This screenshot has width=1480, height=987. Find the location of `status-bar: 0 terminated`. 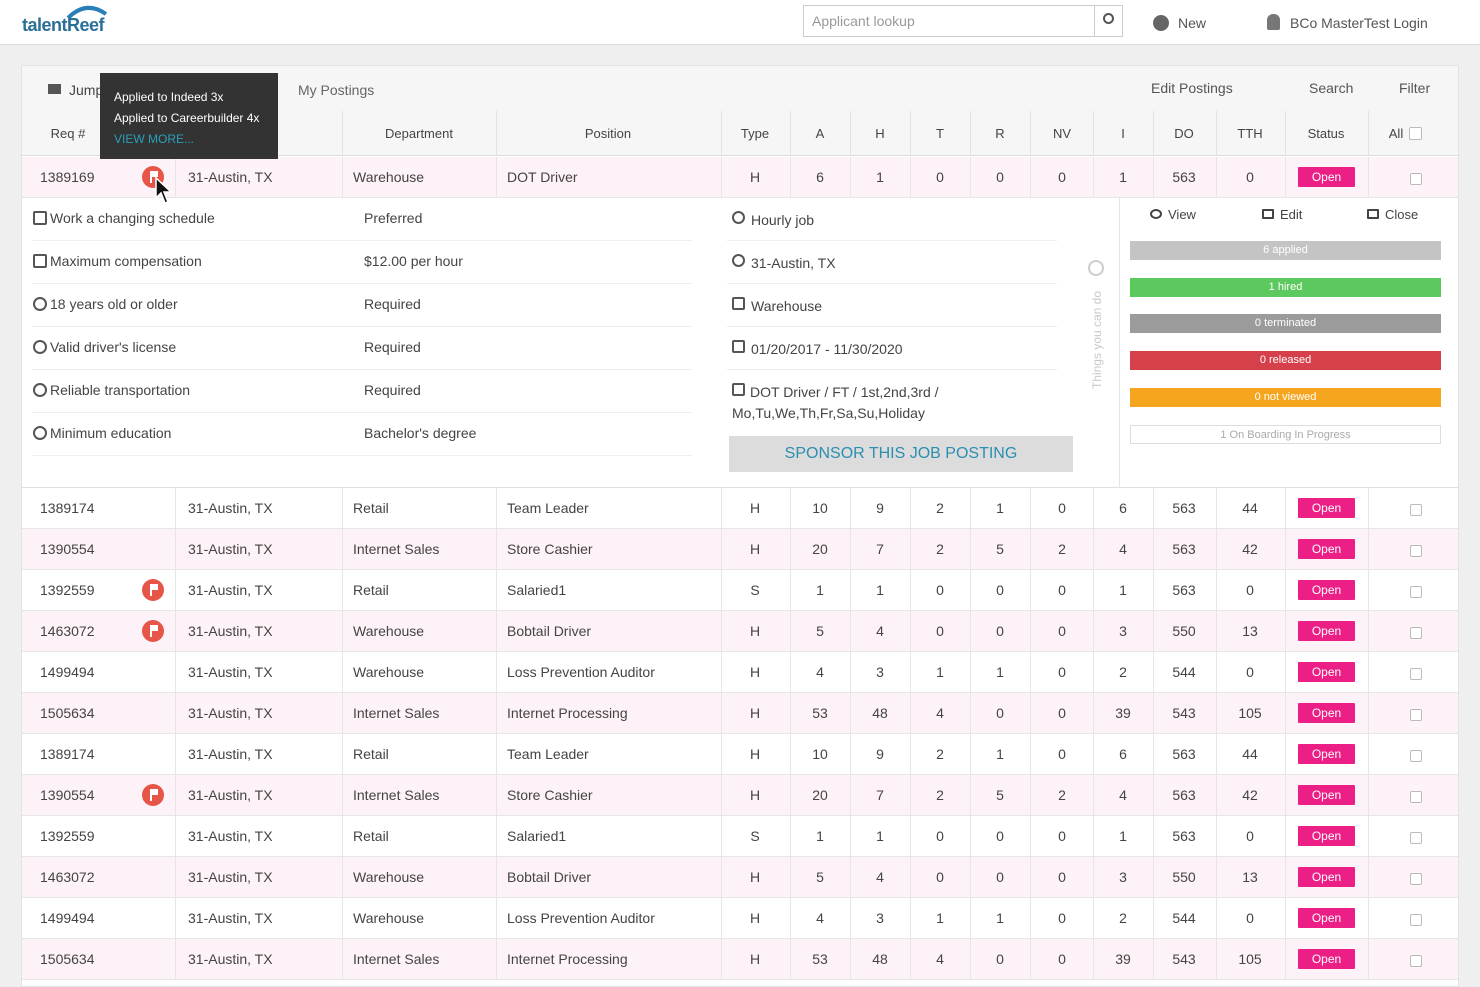

status-bar: 0 terminated is located at coordinates (1285, 324).